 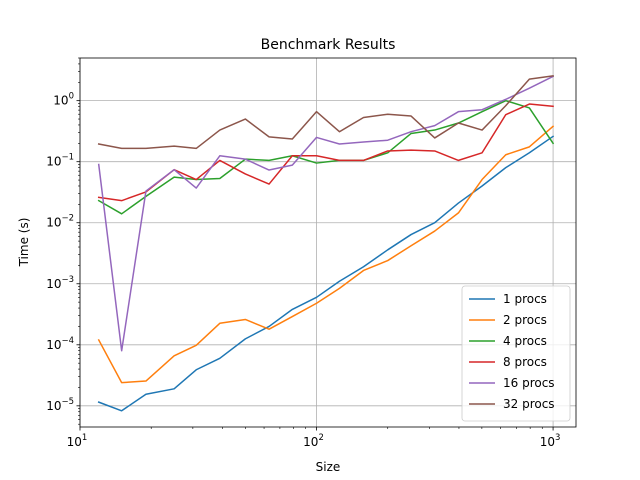 I want to click on legend-label: 8 procs, so click(x=525, y=362).